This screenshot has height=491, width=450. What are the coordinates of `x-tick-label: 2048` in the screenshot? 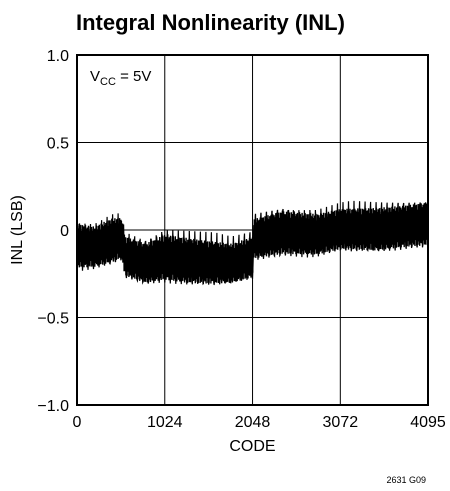 It's located at (253, 422).